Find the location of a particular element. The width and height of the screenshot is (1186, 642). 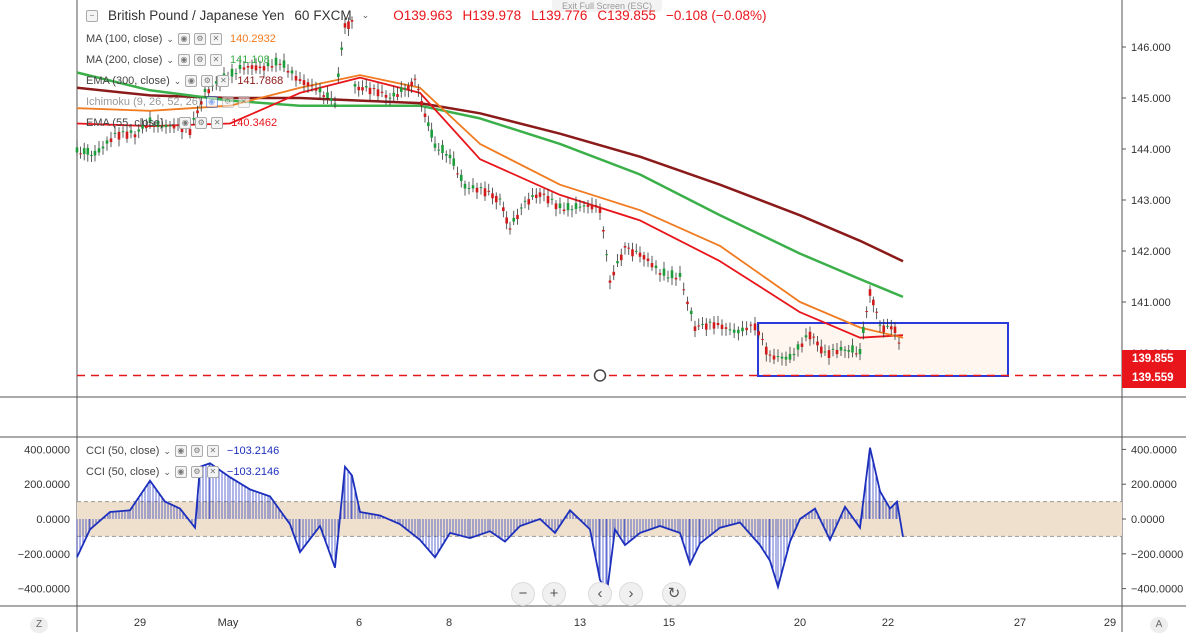

symbol-name: British Pound / Japanese Yen is located at coordinates (196, 15).